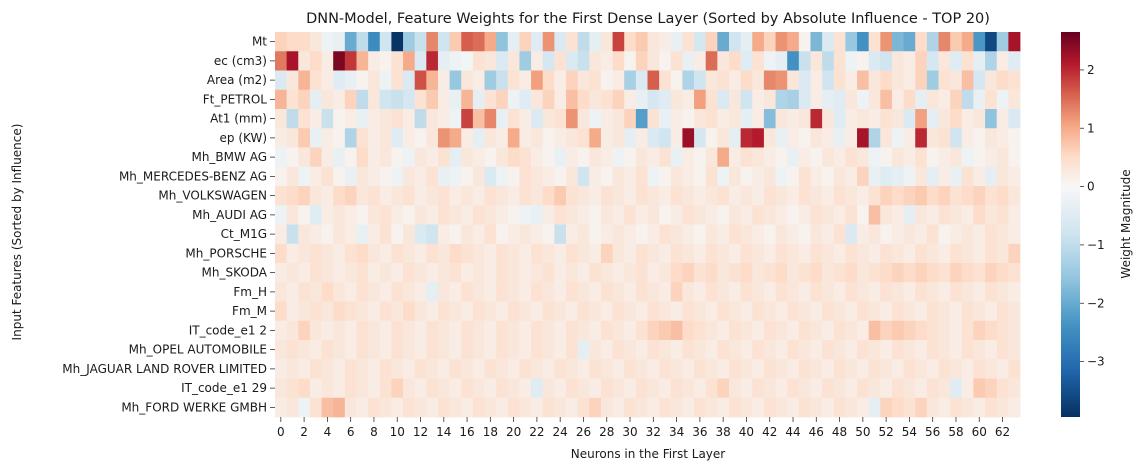 This screenshot has width=1145, height=470. Describe the element at coordinates (490, 432) in the screenshot. I see `x-tick-label: 18` at that location.